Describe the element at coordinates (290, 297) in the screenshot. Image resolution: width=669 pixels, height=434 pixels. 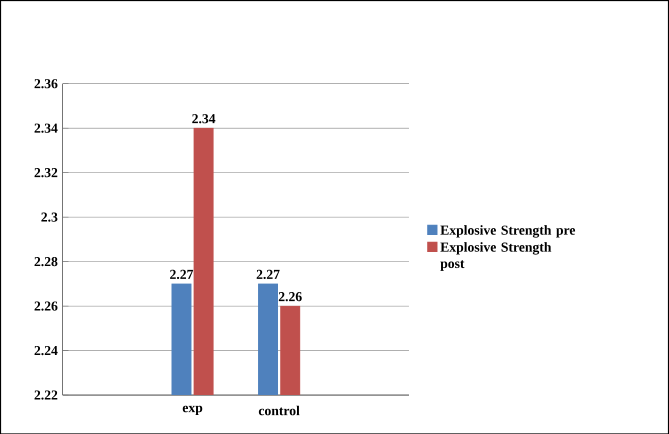
I see `data-label: 2.26` at that location.